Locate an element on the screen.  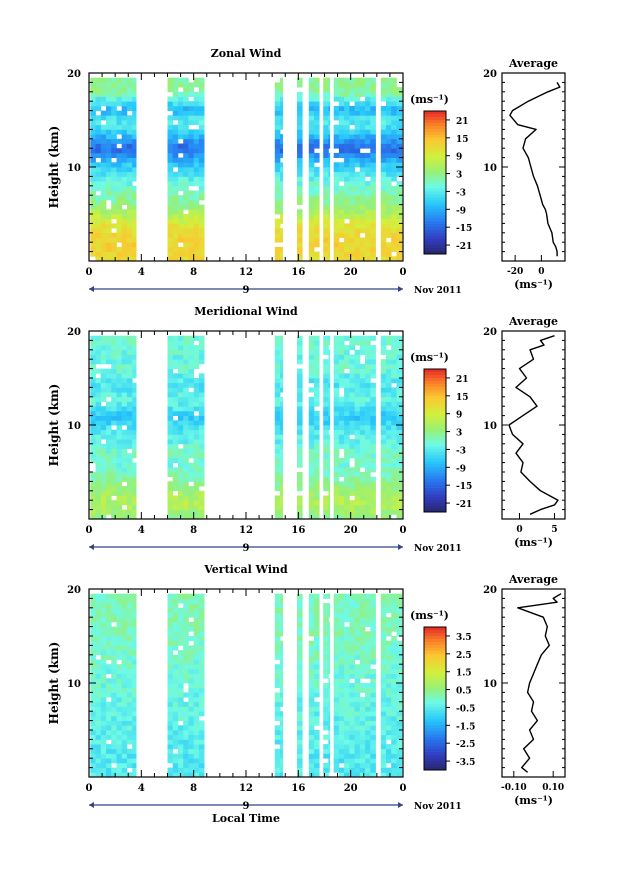
x-tick-label: 4 is located at coordinates (141, 530).